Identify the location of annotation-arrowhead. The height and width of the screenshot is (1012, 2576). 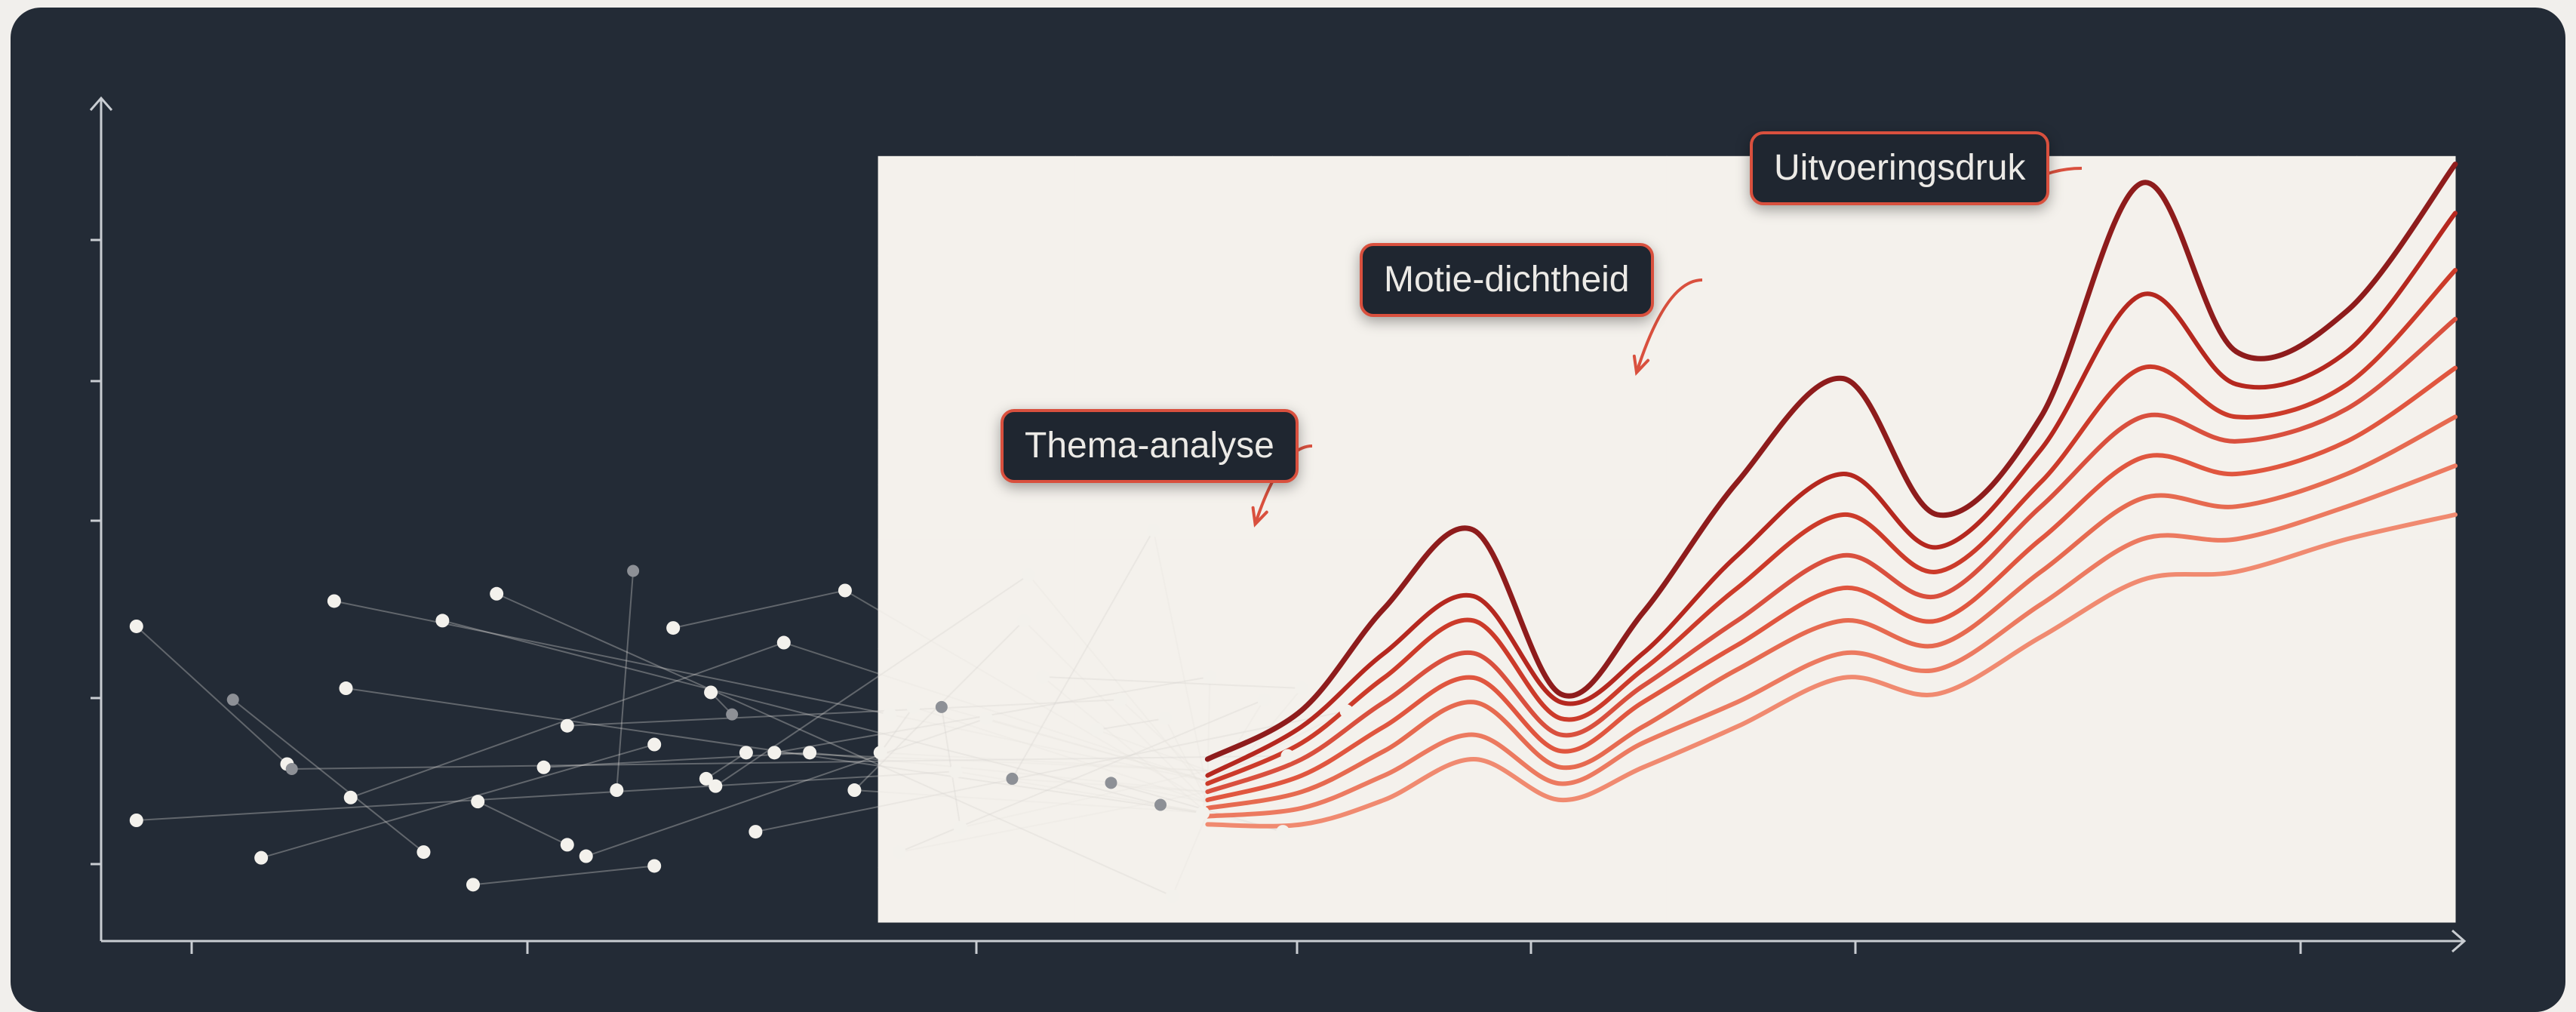
(1259, 517).